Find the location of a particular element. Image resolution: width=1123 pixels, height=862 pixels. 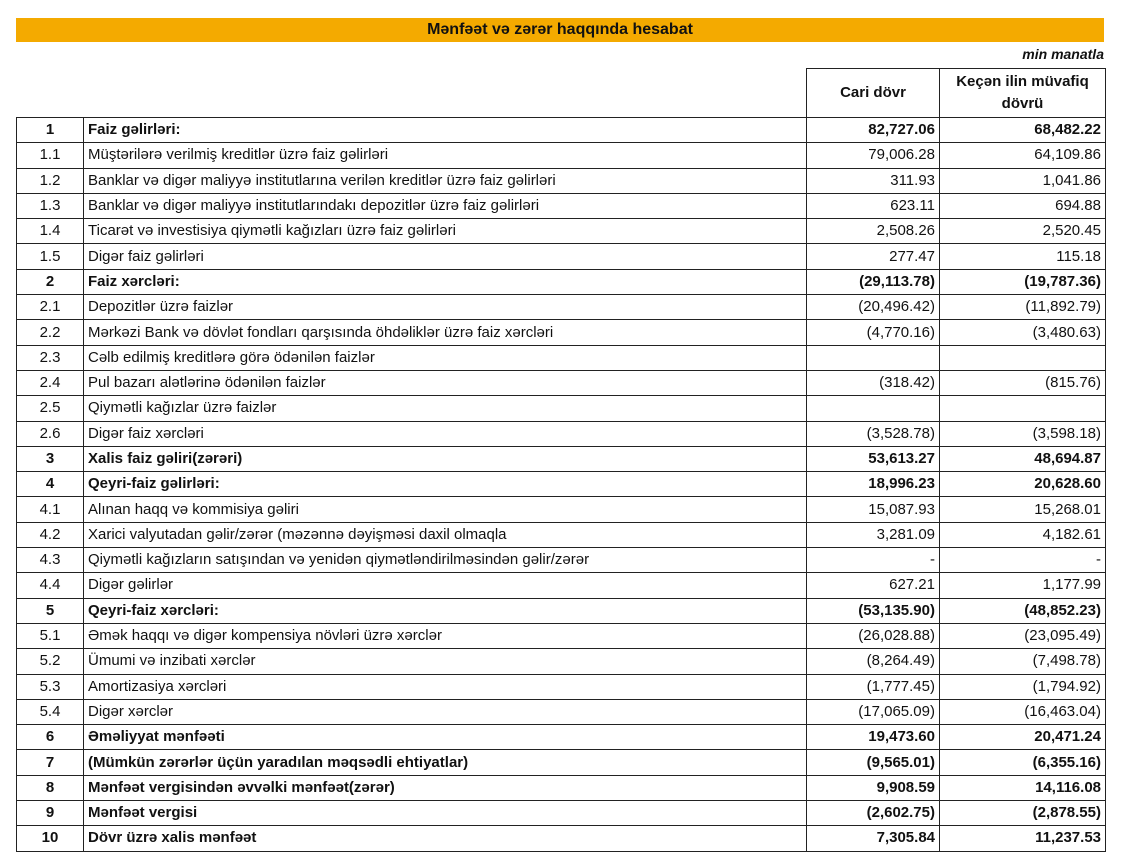

row-label: Digər faiz xərcləri is located at coordinates (445, 433).